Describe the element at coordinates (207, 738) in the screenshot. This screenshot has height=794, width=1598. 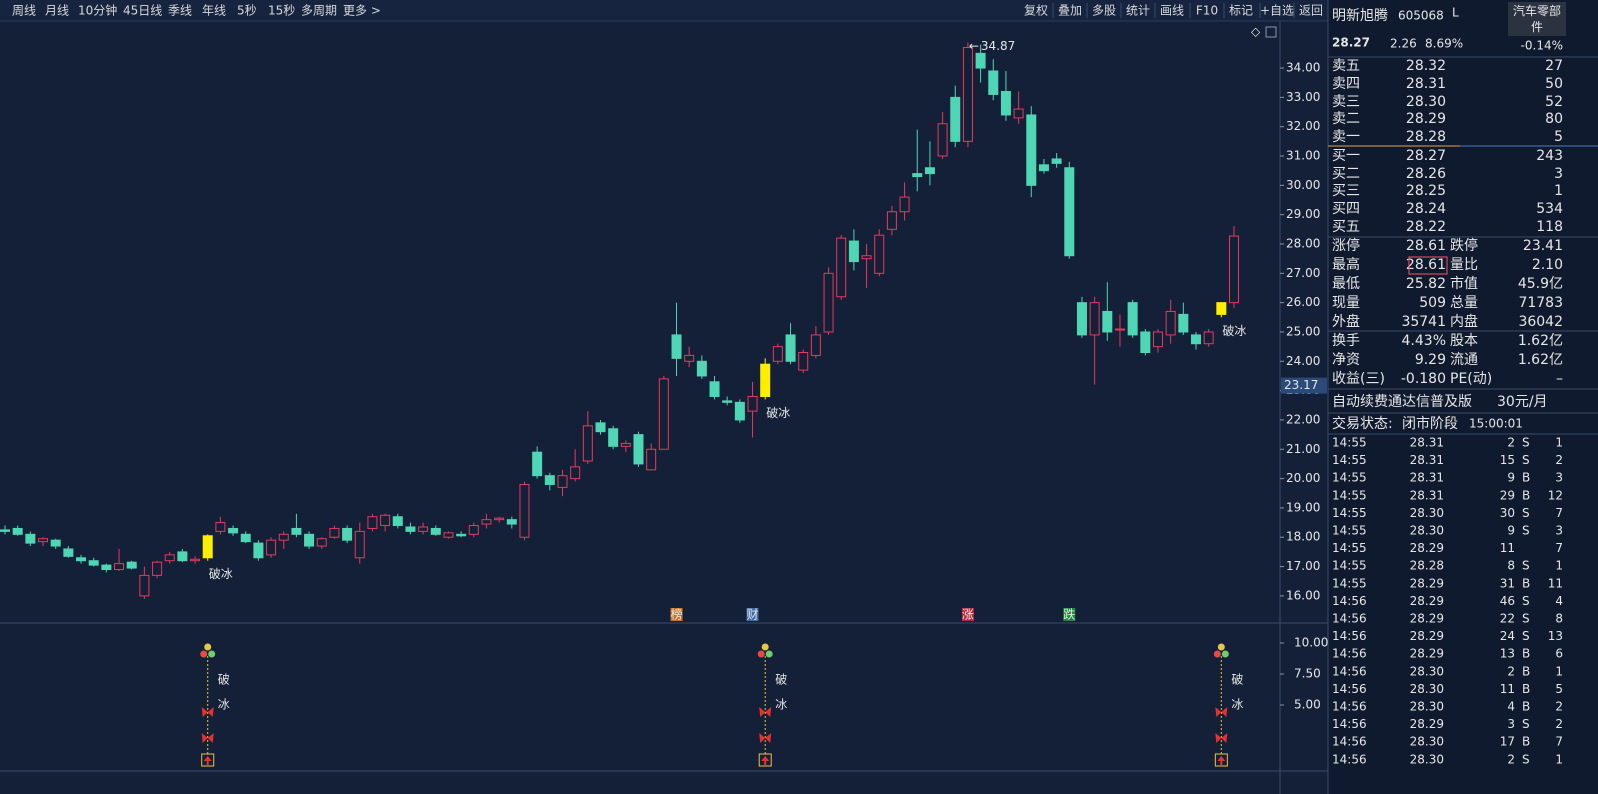
I see `butterfly-icon` at that location.